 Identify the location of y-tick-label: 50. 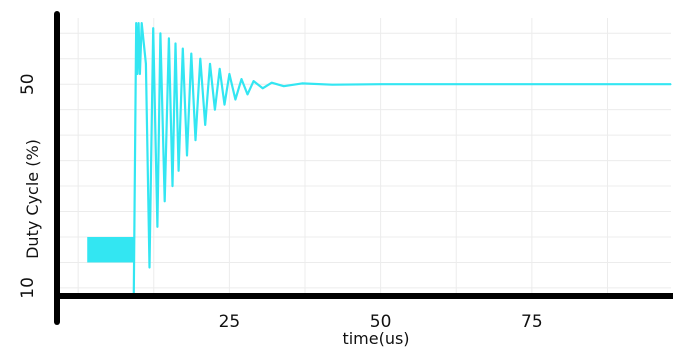
(28, 84).